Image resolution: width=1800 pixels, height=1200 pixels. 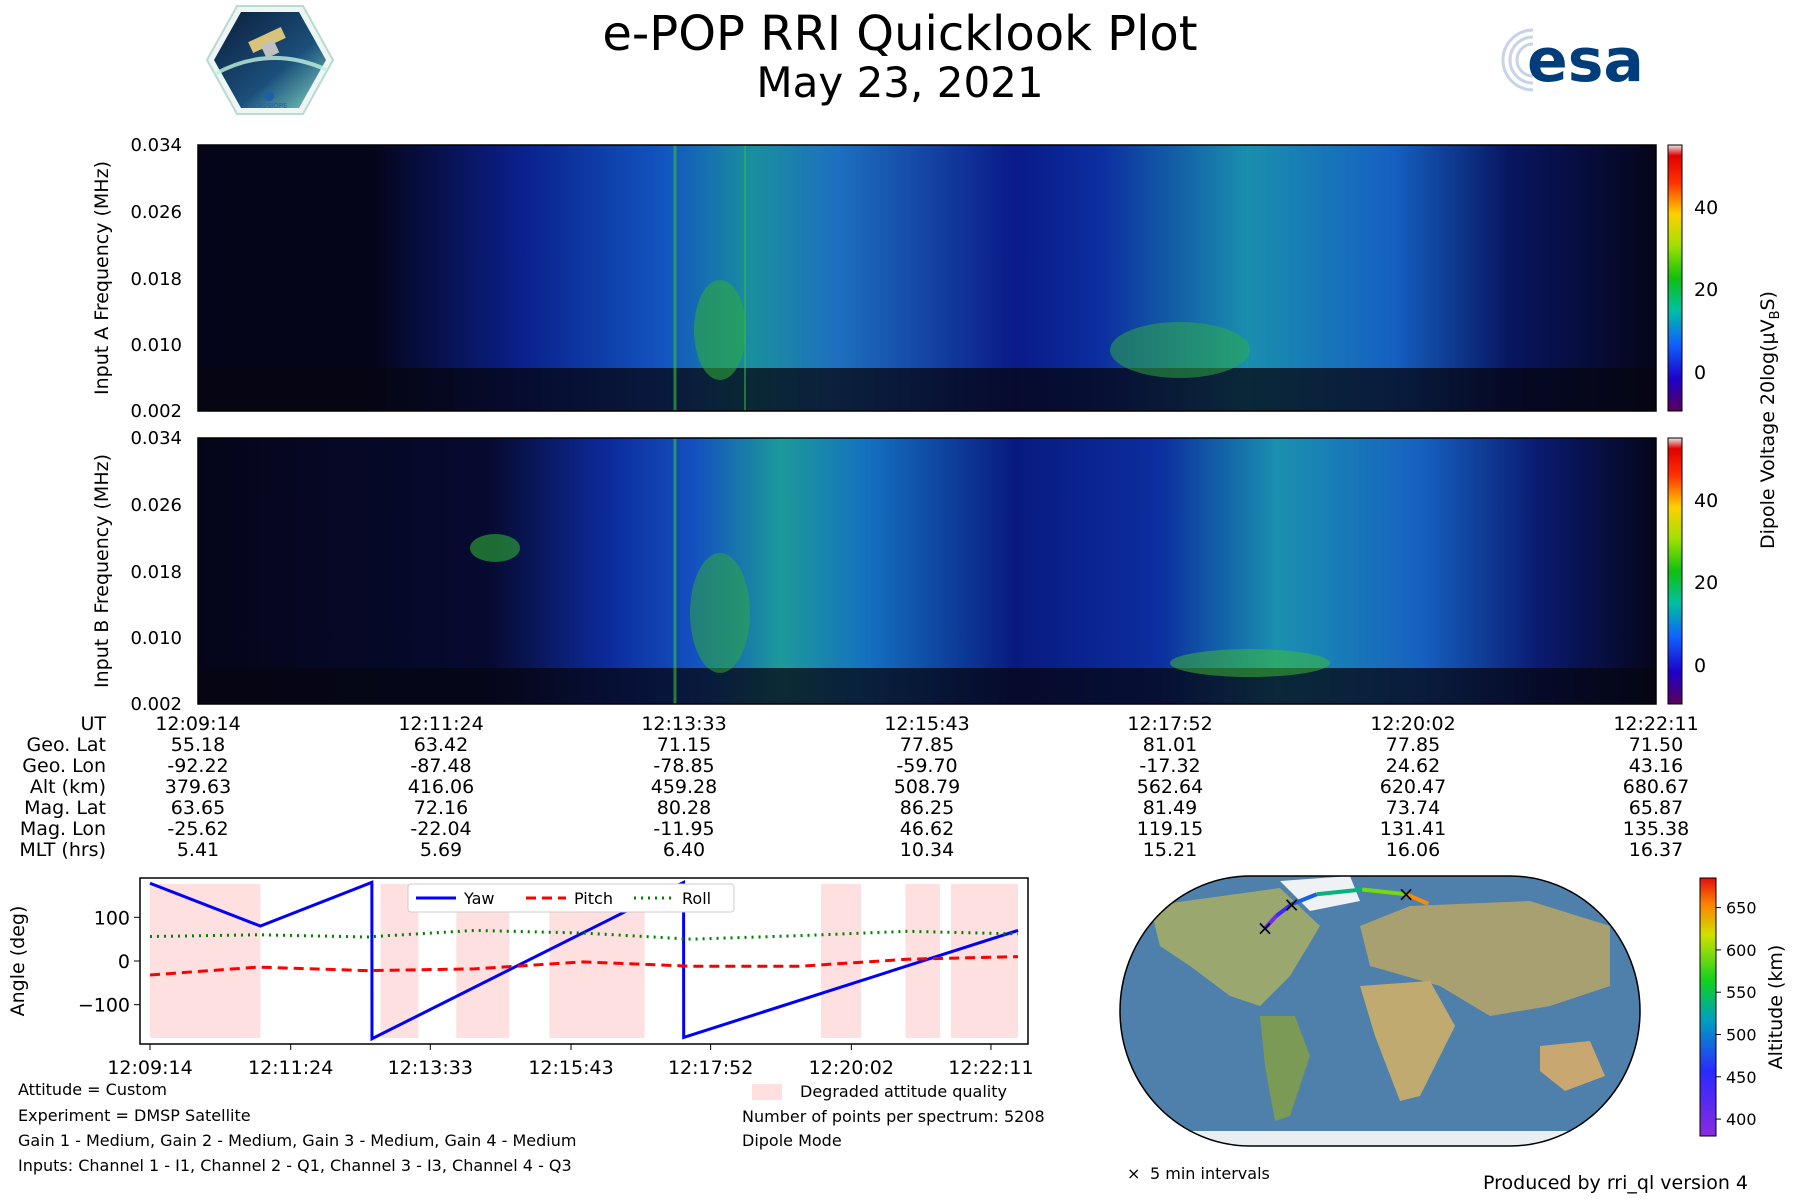 What do you see at coordinates (440, 766) in the screenshot?
I see `table-cell: -87.48` at bounding box center [440, 766].